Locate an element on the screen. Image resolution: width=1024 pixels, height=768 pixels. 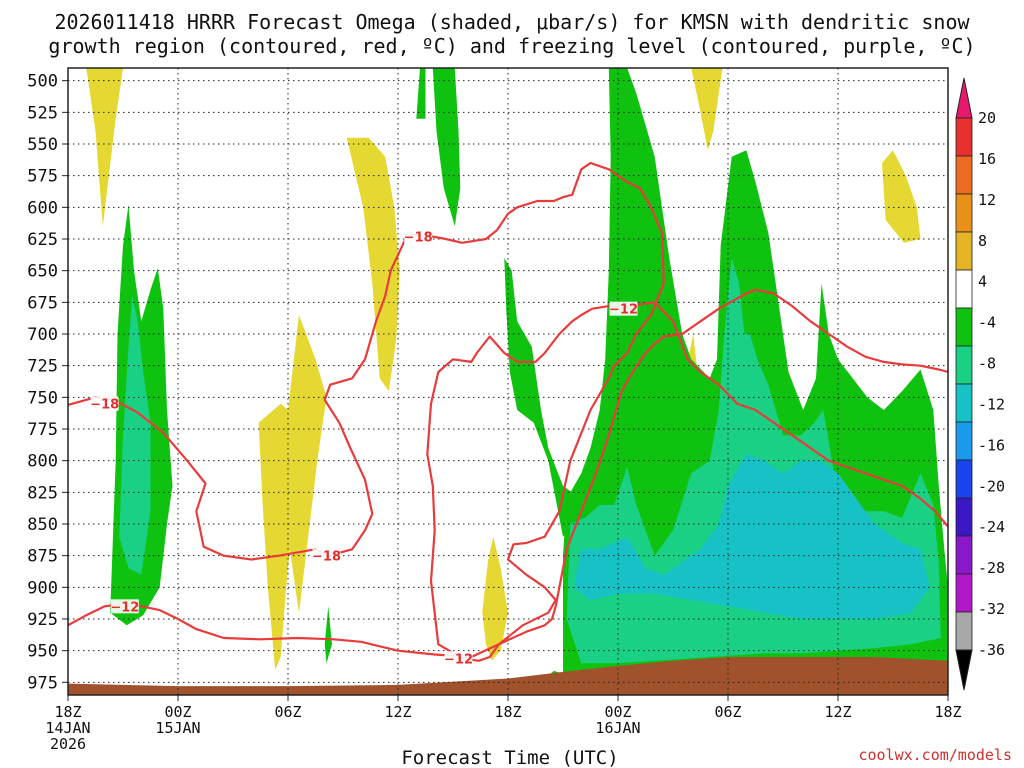
colorbar-label-12: 12 is located at coordinates (987, 200).